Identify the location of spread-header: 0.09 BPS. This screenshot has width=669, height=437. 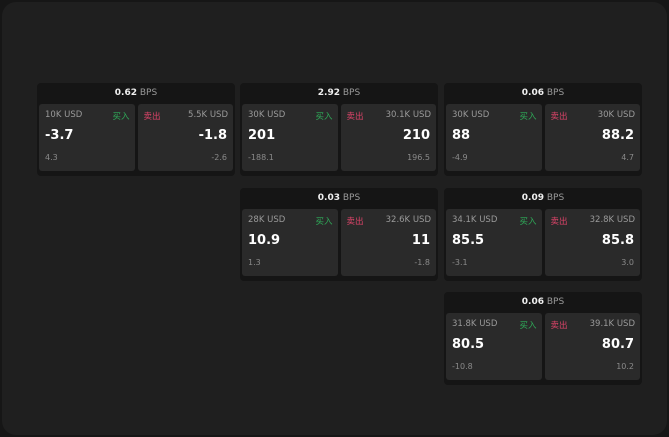
(543, 198).